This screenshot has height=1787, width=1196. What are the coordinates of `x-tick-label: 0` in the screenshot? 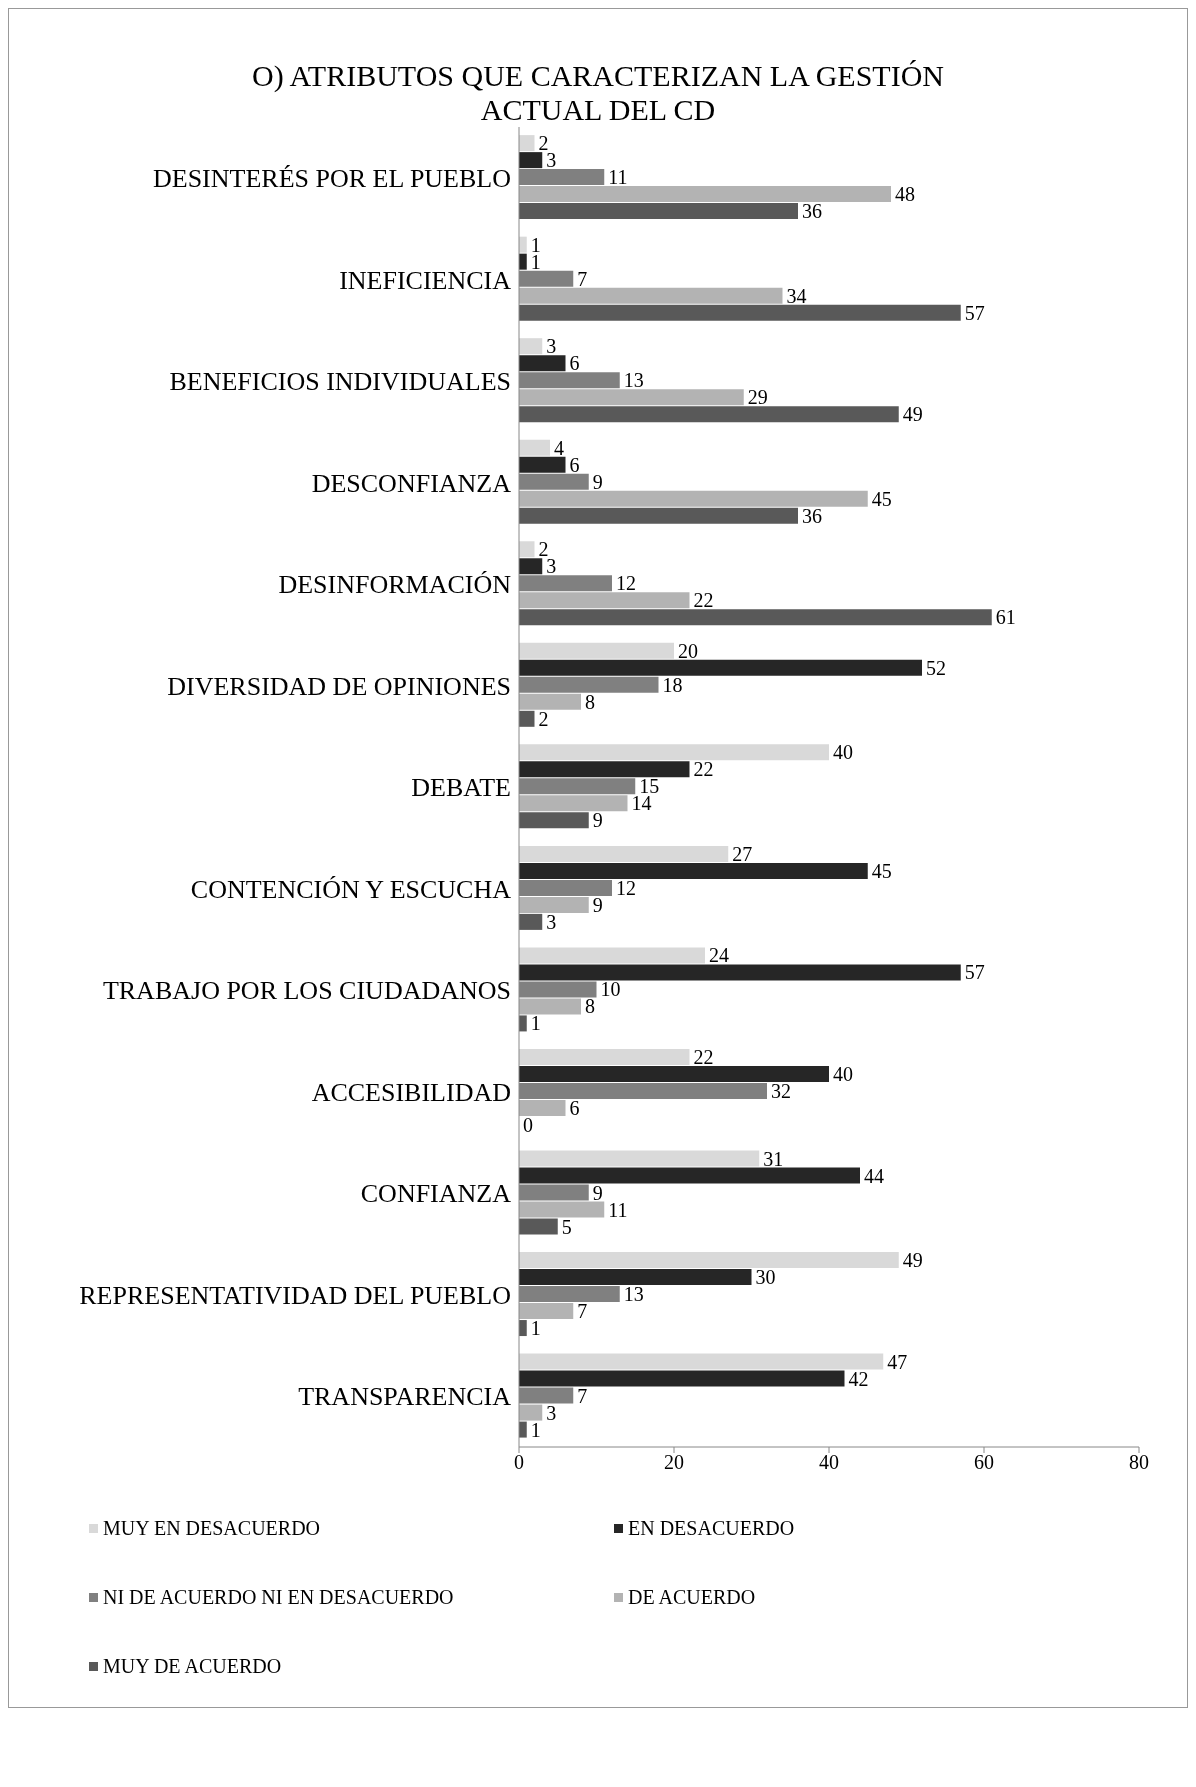 It's located at (519, 1462).